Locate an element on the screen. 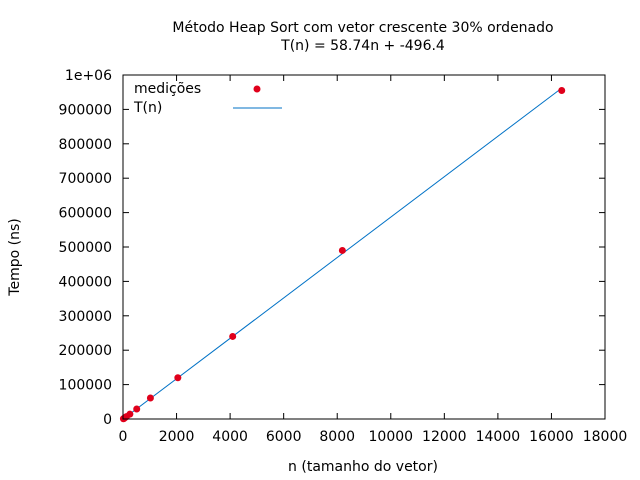 Image resolution: width=640 pixels, height=480 pixels. y-tick-label: 500000 is located at coordinates (85, 248).